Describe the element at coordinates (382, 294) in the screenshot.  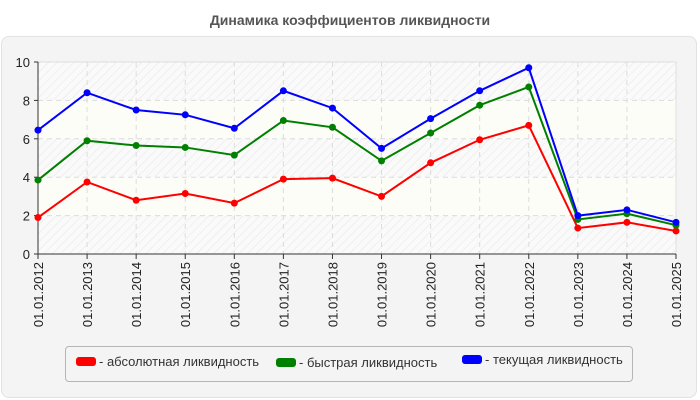
I see `svg-text: 01.01.2019` at that location.